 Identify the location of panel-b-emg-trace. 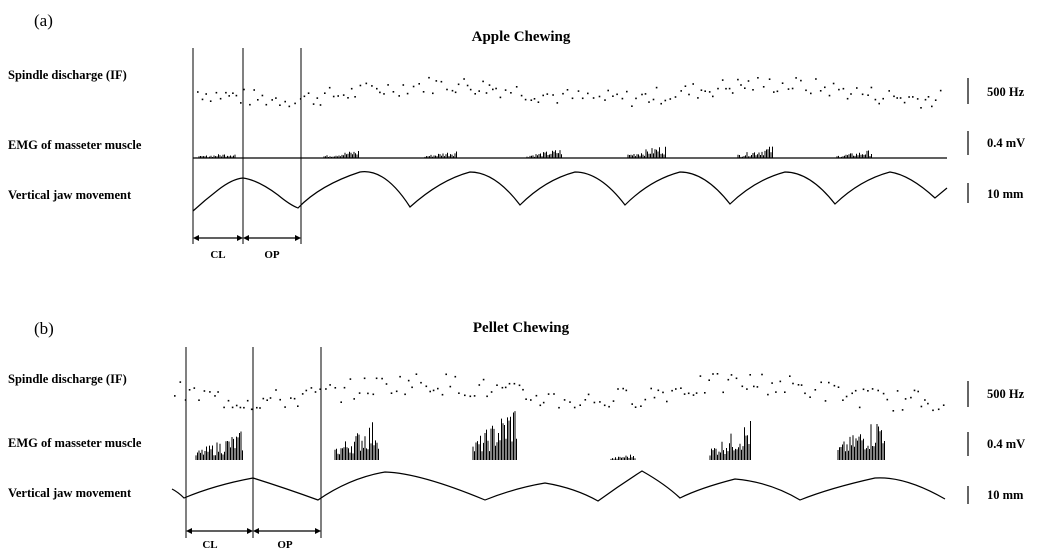
(540, 435).